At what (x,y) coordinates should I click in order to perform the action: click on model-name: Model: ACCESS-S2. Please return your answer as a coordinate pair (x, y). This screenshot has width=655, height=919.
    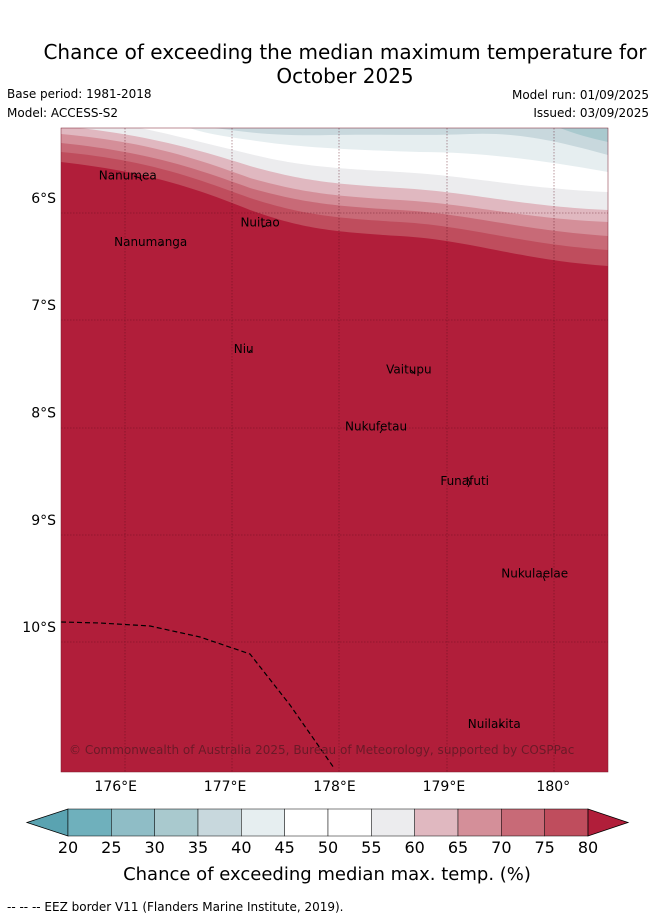
    Looking at the image, I should click on (63, 113).